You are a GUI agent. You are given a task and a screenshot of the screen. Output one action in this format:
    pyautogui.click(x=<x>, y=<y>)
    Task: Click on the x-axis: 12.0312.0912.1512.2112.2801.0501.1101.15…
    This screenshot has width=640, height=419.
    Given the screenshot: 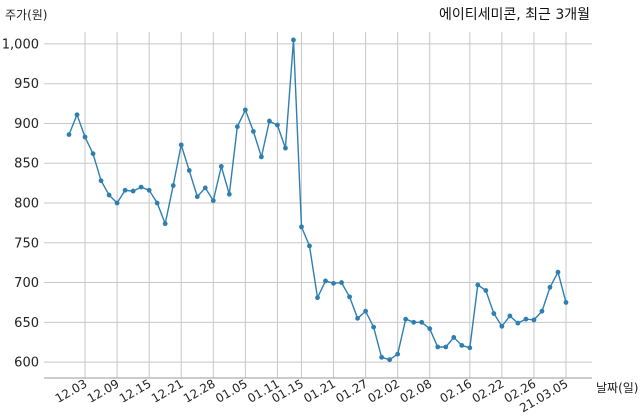 What is the action you would take?
    pyautogui.click(x=312, y=395)
    